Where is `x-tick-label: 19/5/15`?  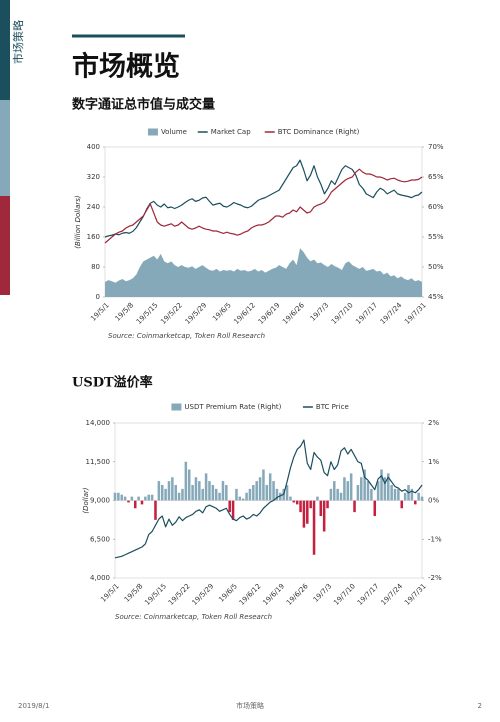 x-tick-label: 19/5/15 is located at coordinates (147, 313).